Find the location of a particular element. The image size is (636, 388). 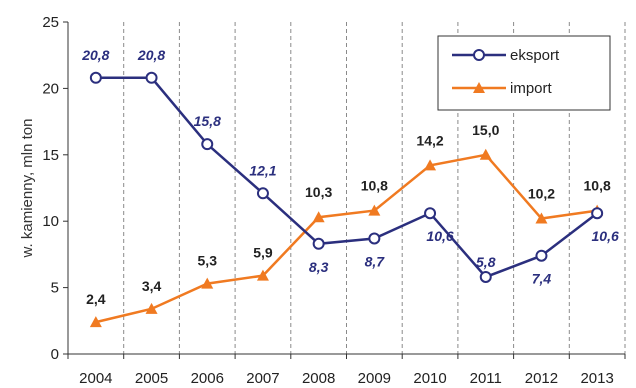

x-tick-label: 2008 is located at coordinates (318, 378).